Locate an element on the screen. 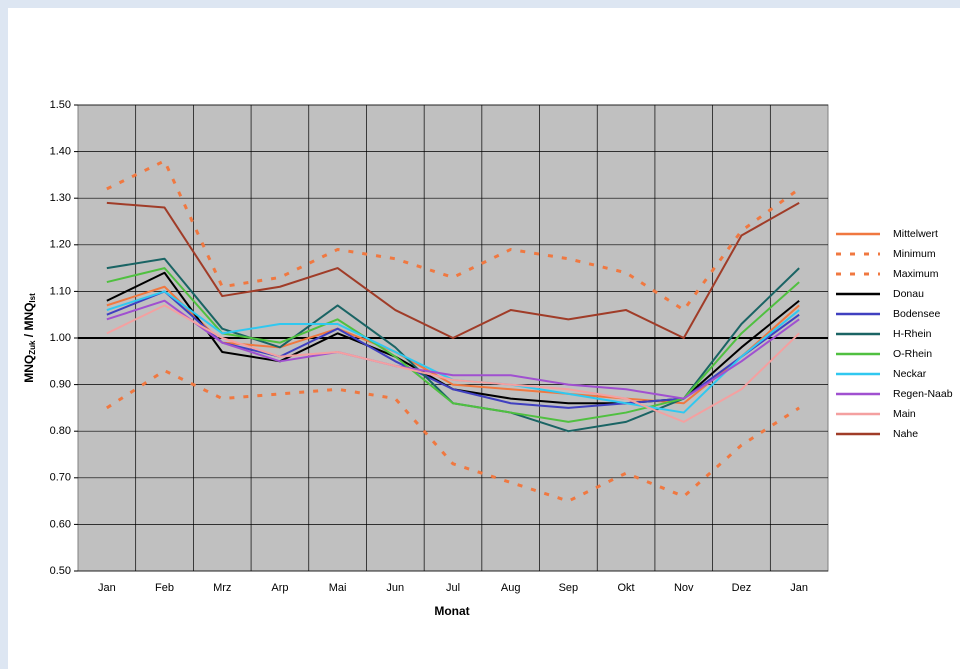  x-tick-label: Dez is located at coordinates (742, 588).